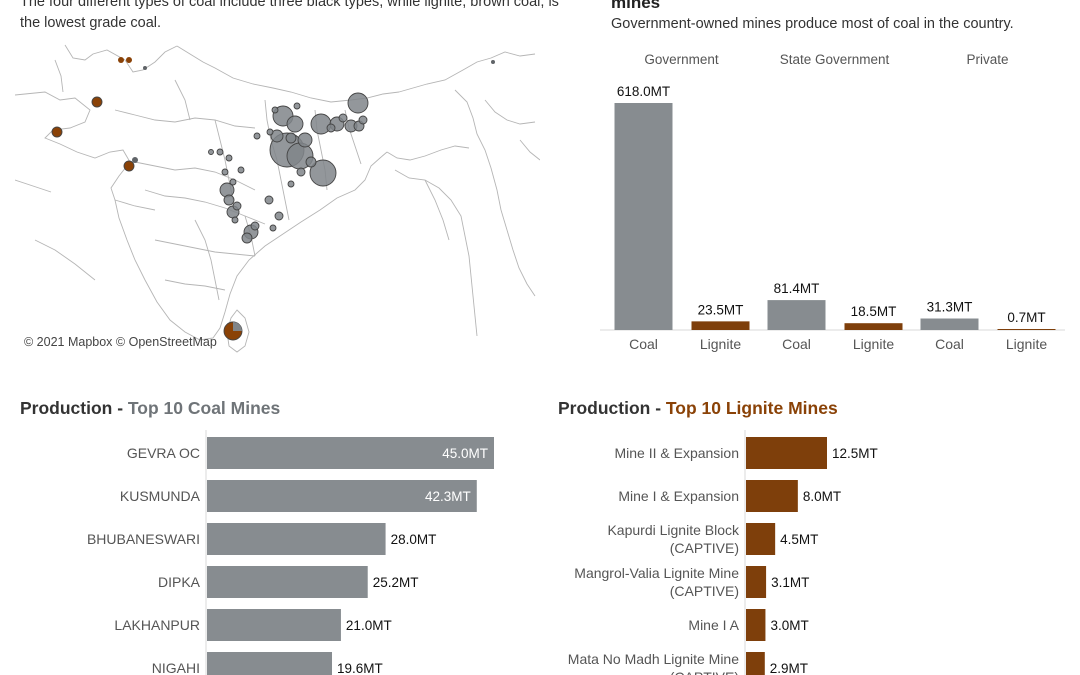  I want to click on bar-value-label: 3.1MT, so click(790, 582).